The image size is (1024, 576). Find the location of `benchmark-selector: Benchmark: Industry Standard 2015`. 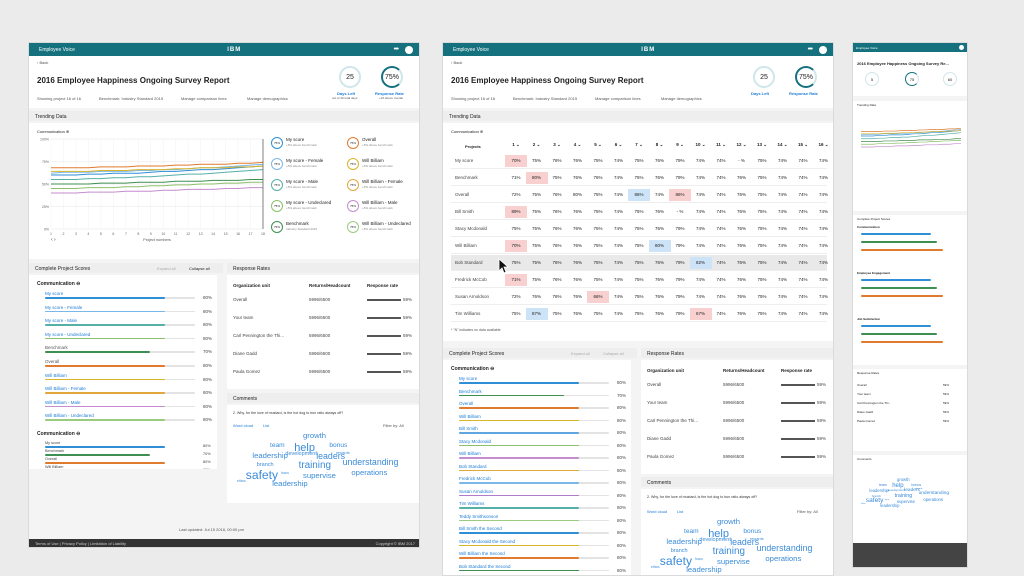

benchmark-selector: Benchmark: Industry Standard 2015 is located at coordinates (131, 98).